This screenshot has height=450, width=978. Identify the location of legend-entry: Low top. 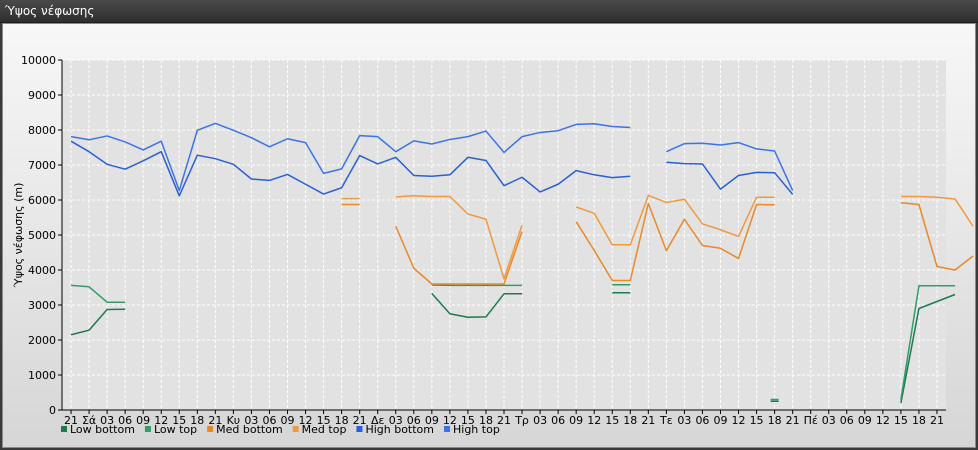
(175, 429).